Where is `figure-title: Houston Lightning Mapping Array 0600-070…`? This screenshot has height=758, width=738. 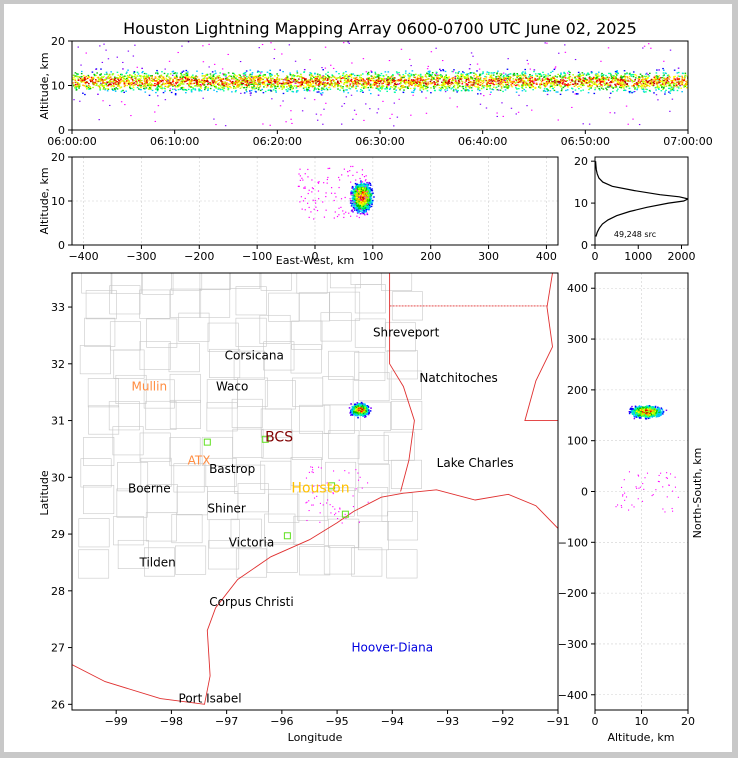 figure-title: Houston Lightning Mapping Array 0600-070… is located at coordinates (380, 28).